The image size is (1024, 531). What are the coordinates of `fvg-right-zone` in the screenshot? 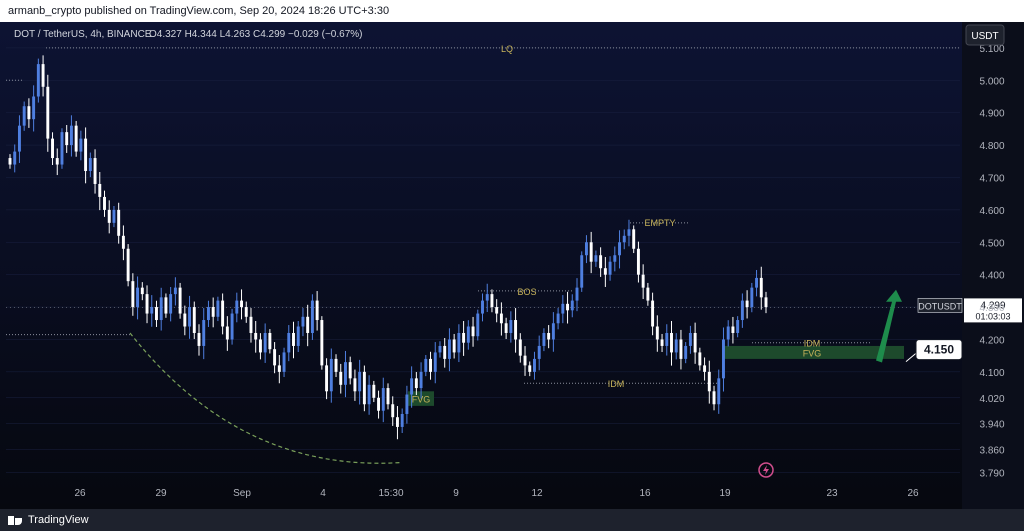 It's located at (813, 352).